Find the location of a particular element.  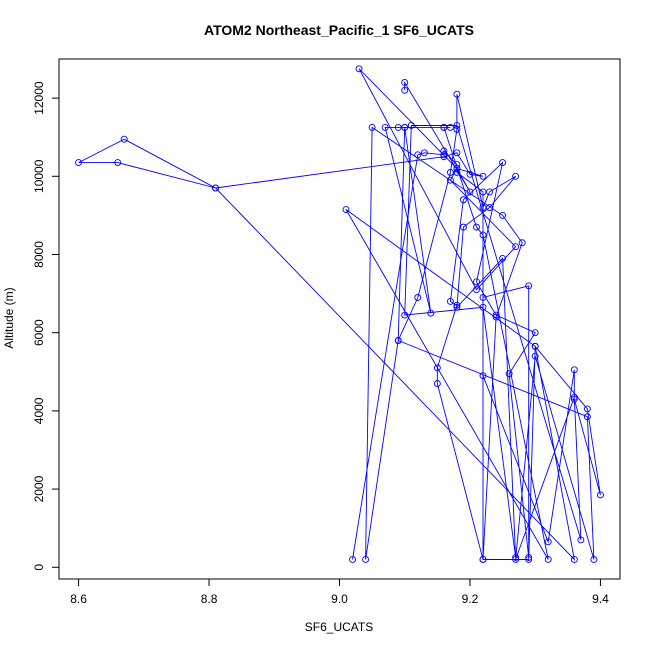

y-tick-label: 0 is located at coordinates (39, 567).